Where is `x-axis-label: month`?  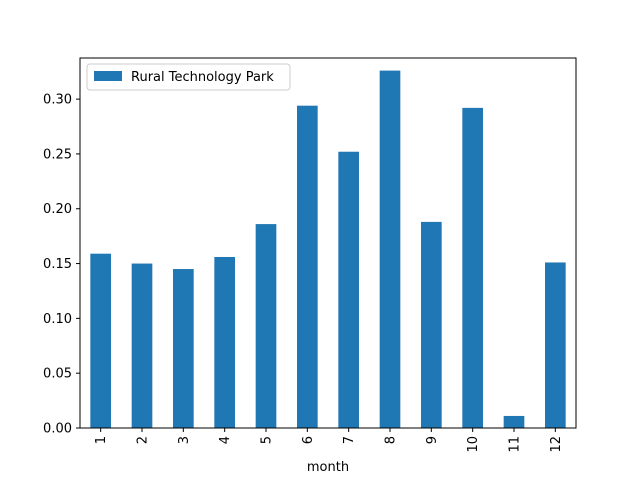 x-axis-label: month is located at coordinates (328, 467).